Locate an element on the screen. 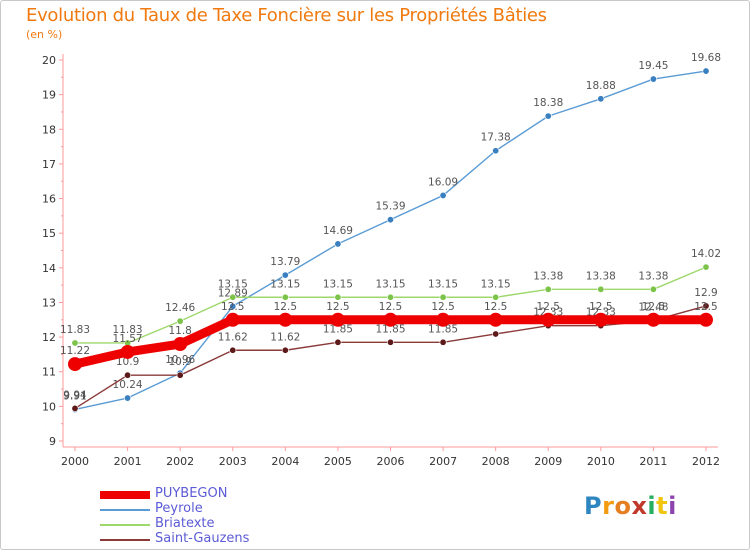 This screenshot has width=750, height=550. legend-swatch-peyrole is located at coordinates (125, 510).